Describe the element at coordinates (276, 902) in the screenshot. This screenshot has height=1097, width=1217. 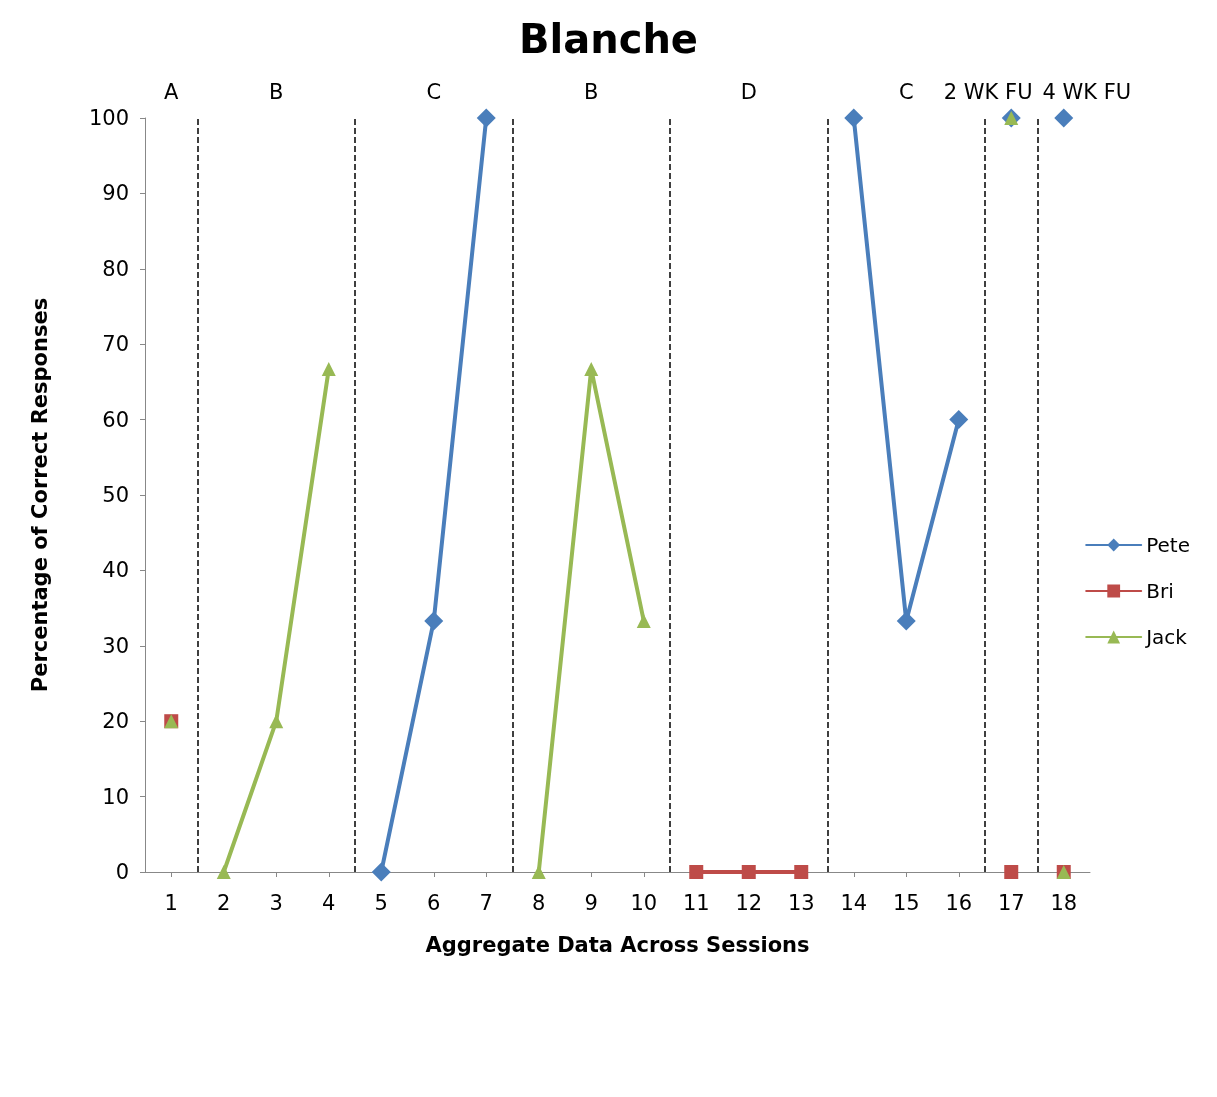
I see `x-tick-label: 3` at that location.